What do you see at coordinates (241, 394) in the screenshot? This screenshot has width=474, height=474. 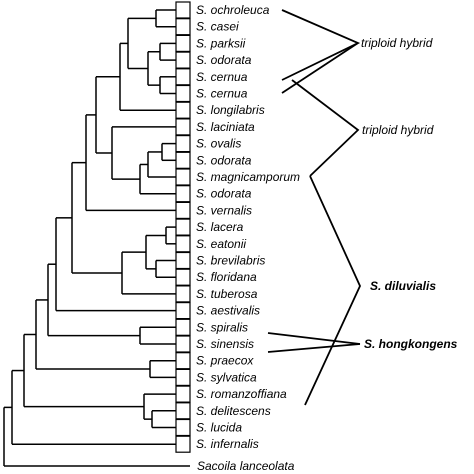 I see `taxon-label: S. romanzoffiana` at bounding box center [241, 394].